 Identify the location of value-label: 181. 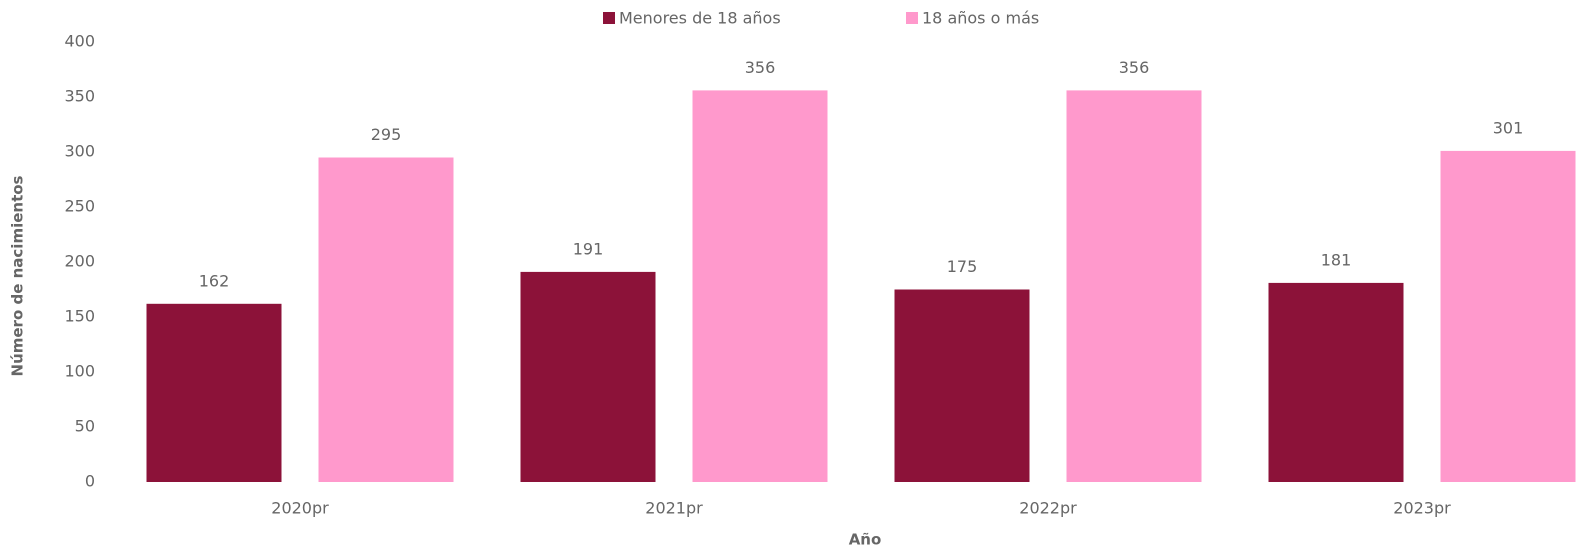
(1336, 259).